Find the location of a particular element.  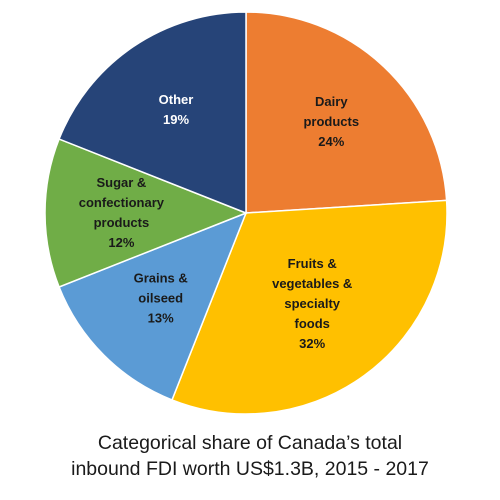

slice-label: Other 19% is located at coordinates (176, 109).